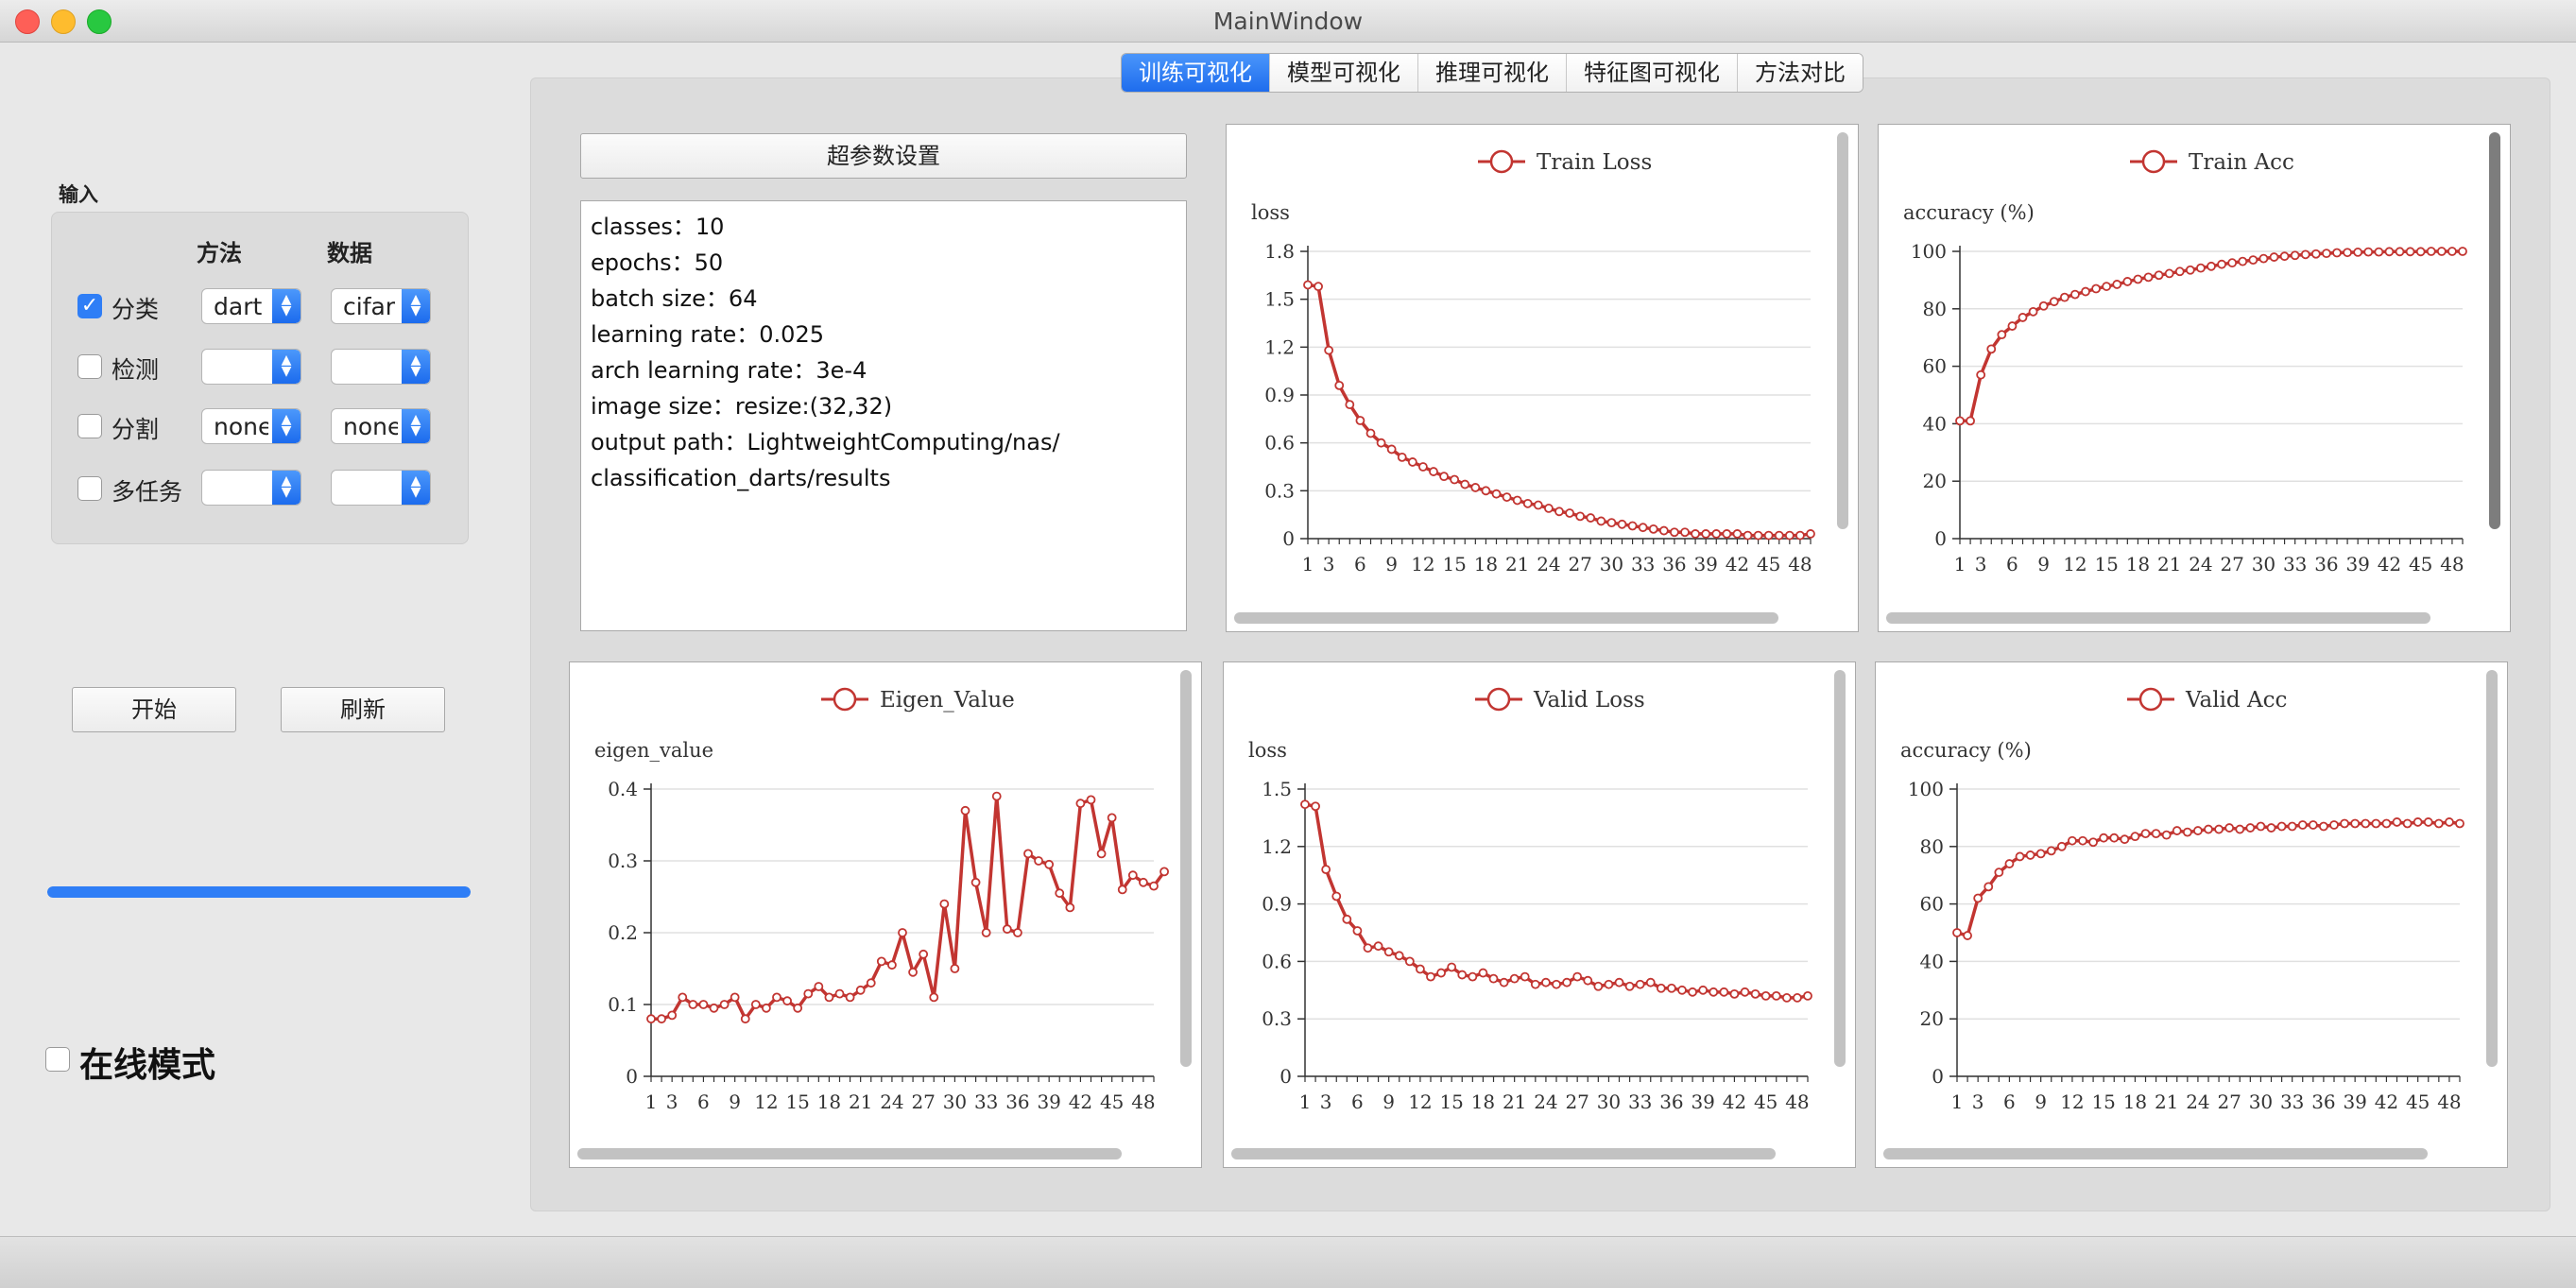  Describe the element at coordinates (2009, 1102) in the screenshot. I see `x-tick-label: 6` at that location.